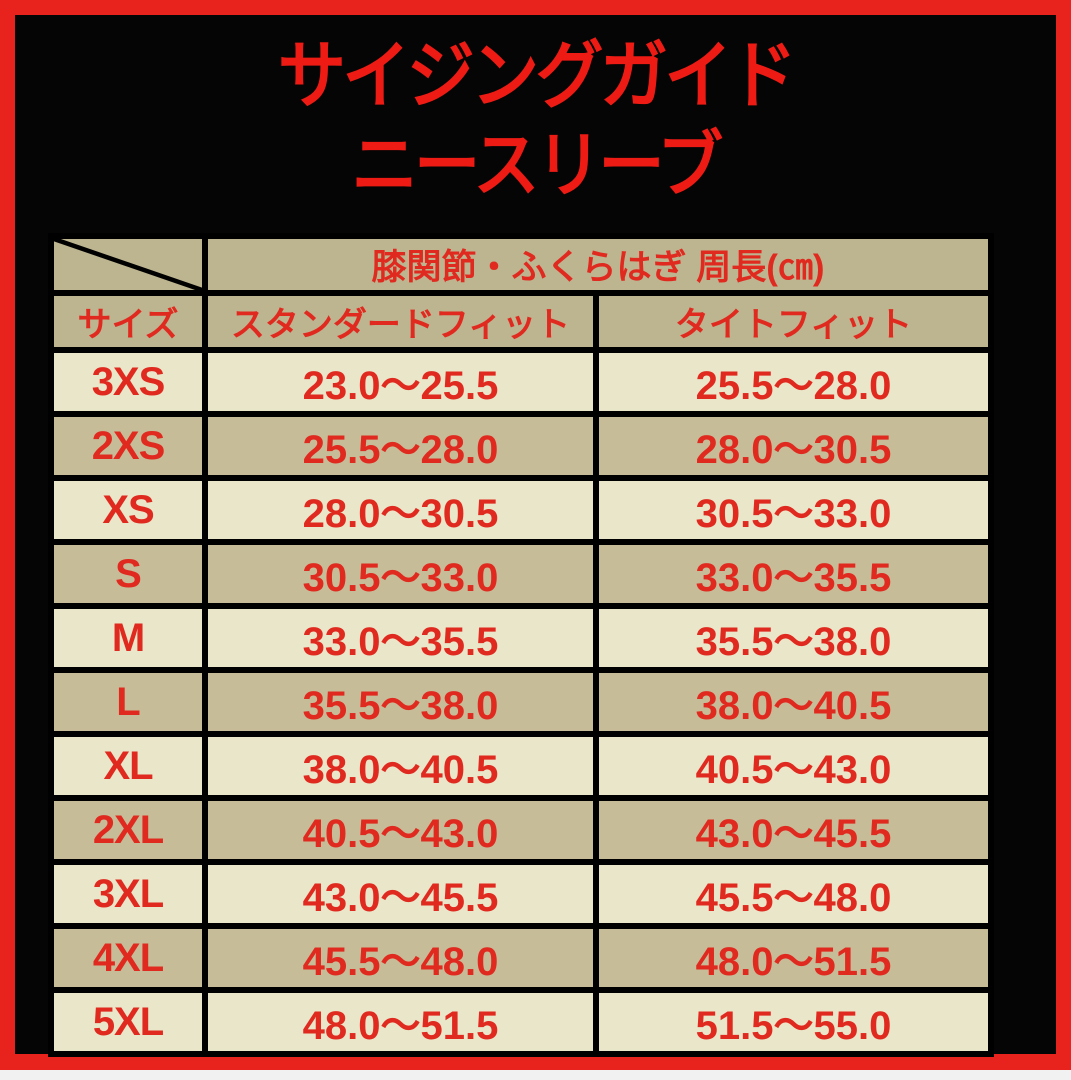 This screenshot has height=1080, width=1071. Describe the element at coordinates (400, 894) in the screenshot. I see `standard-fit-cell: 43.0〜45.5` at that location.